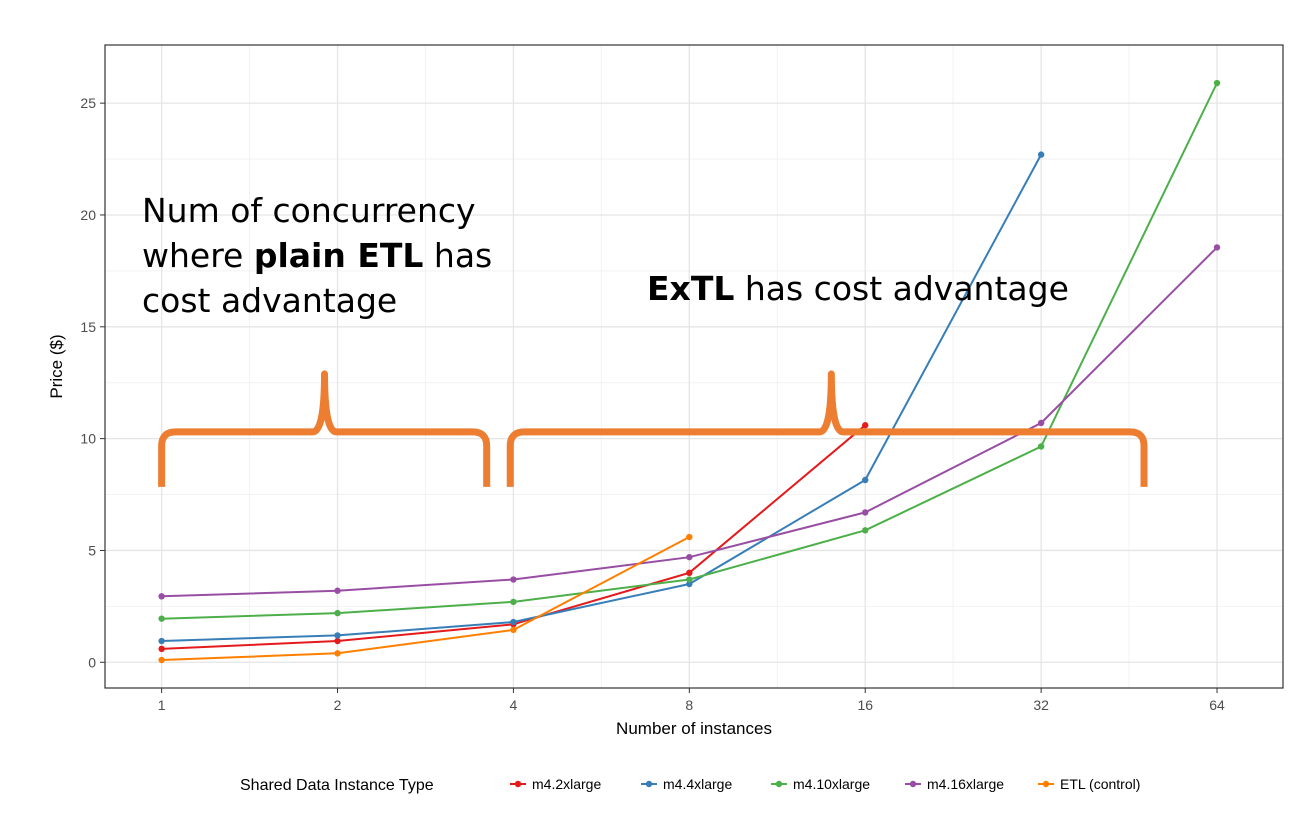 This screenshot has width=1301, height=830. What do you see at coordinates (92, 382) in the screenshot?
I see `y-axis: 0 5 10 15 20 25` at bounding box center [92, 382].